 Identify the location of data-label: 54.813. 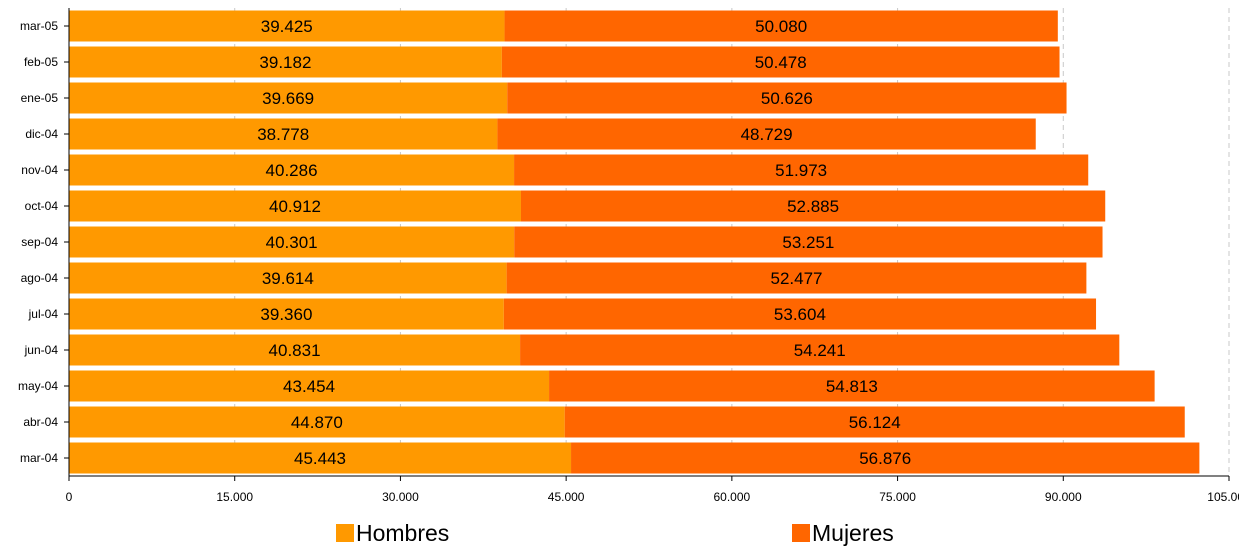
(852, 386).